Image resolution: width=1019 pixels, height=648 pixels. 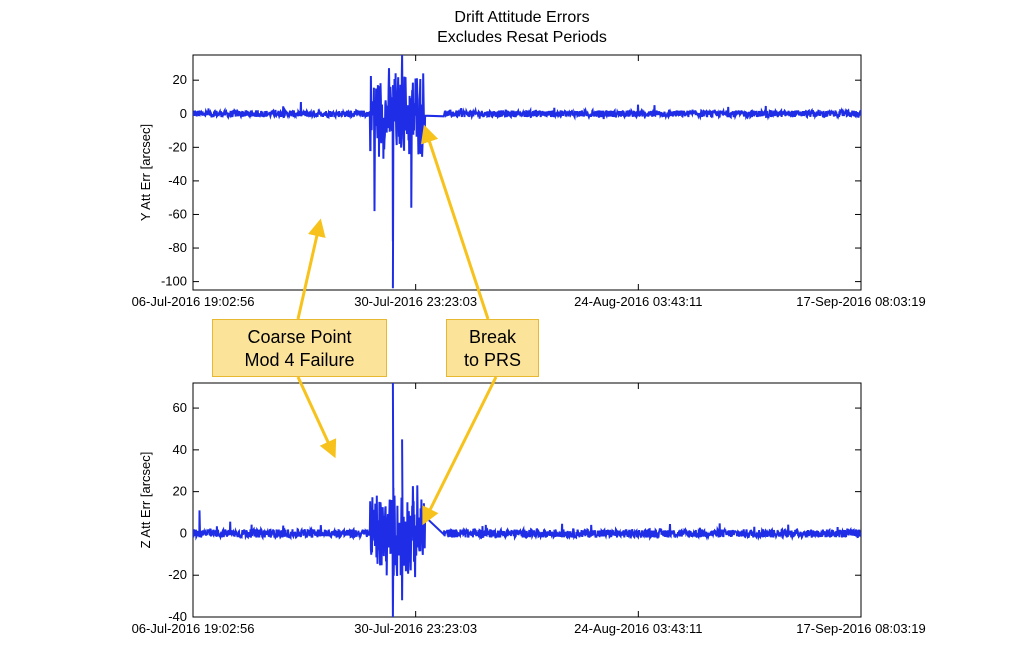 What do you see at coordinates (174, 281) in the screenshot?
I see `y-tick-label: -100` at bounding box center [174, 281].